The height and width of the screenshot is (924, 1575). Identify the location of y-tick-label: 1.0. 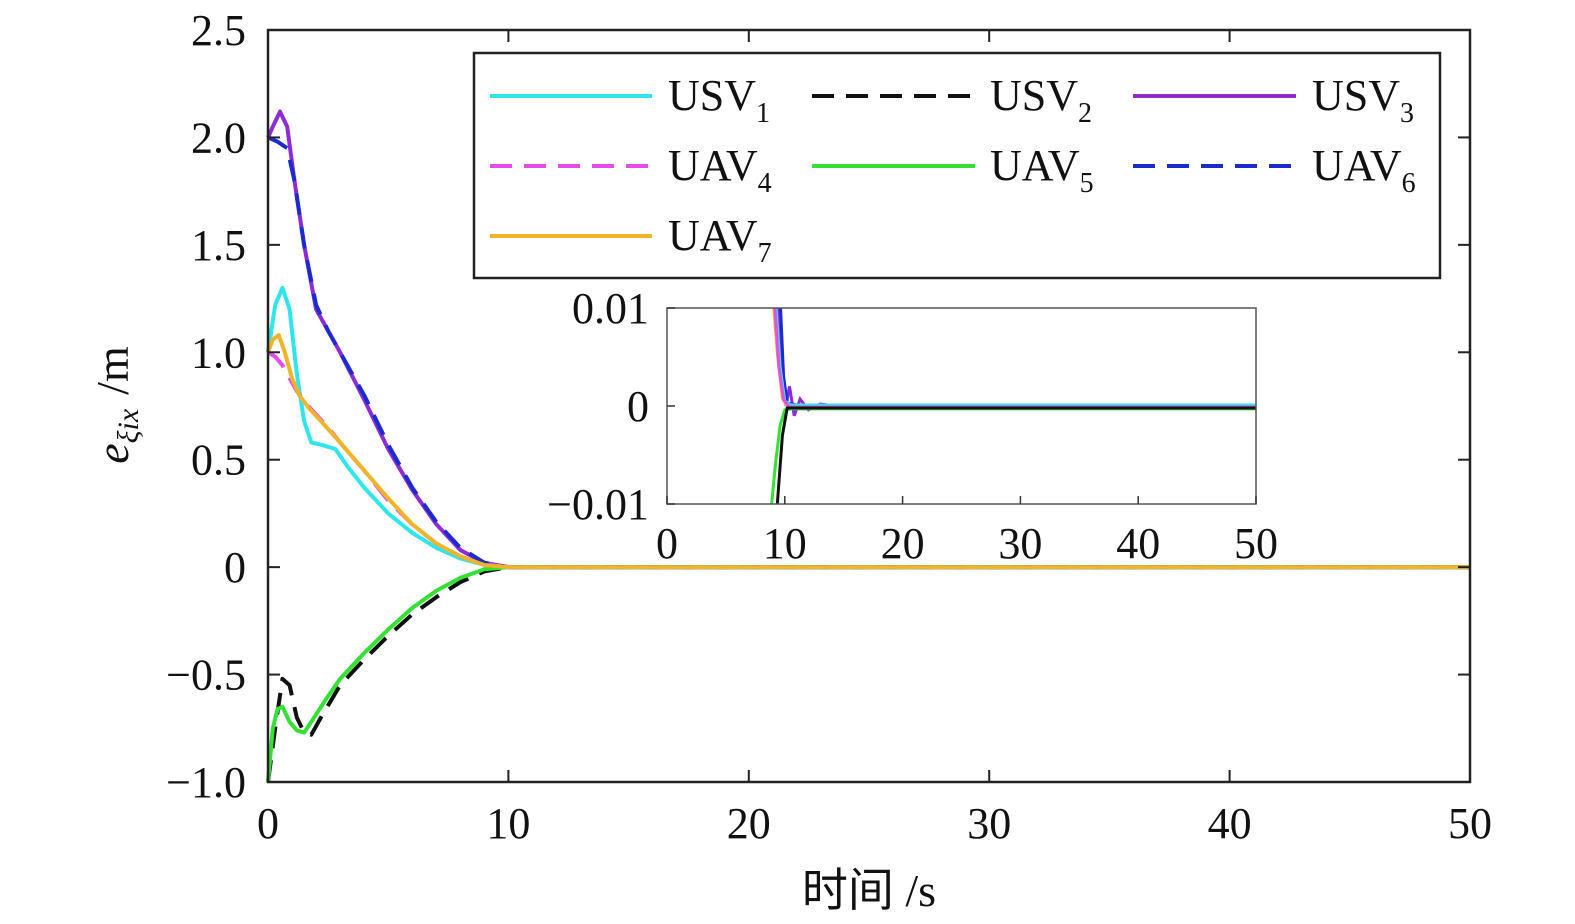
(218, 352).